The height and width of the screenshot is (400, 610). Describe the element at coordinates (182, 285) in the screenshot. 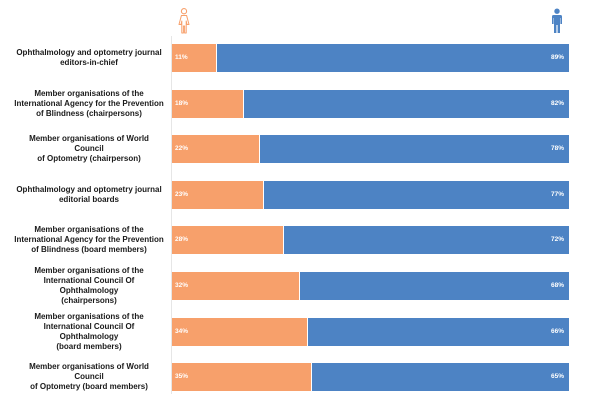

I see `data-label-female: 32%` at that location.